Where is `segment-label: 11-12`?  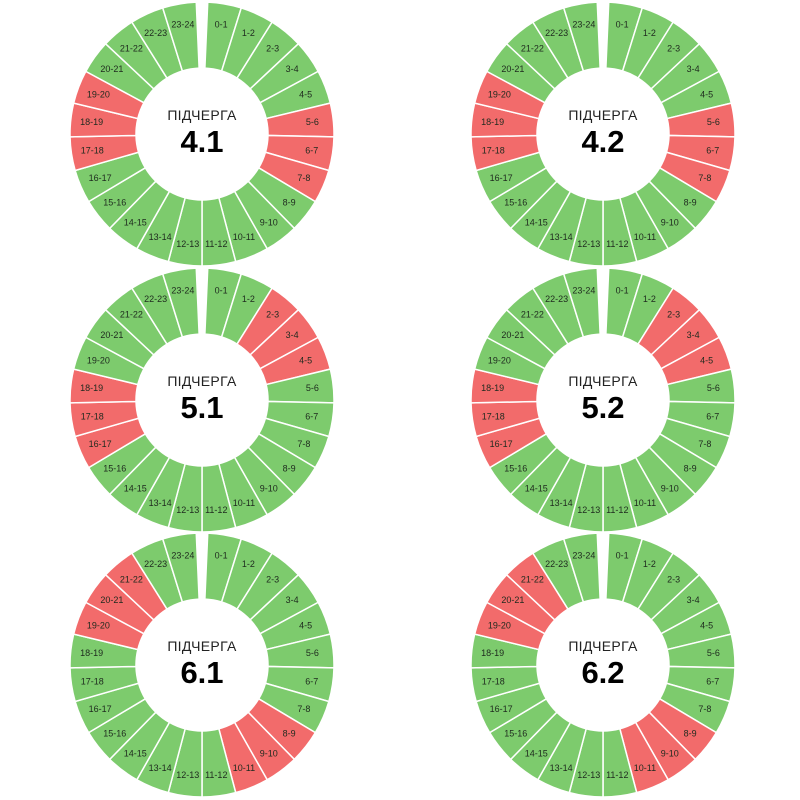 segment-label: 11-12 is located at coordinates (617, 775).